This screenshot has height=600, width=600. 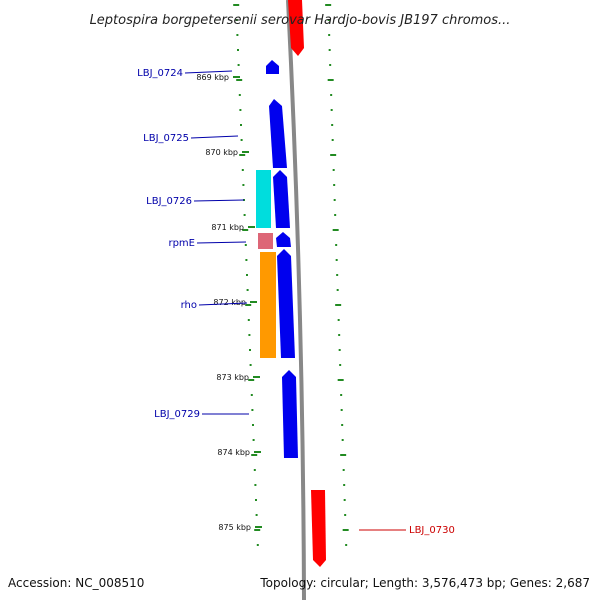 I want to click on kbp-tick-label: 872 kbp, so click(x=229, y=302).